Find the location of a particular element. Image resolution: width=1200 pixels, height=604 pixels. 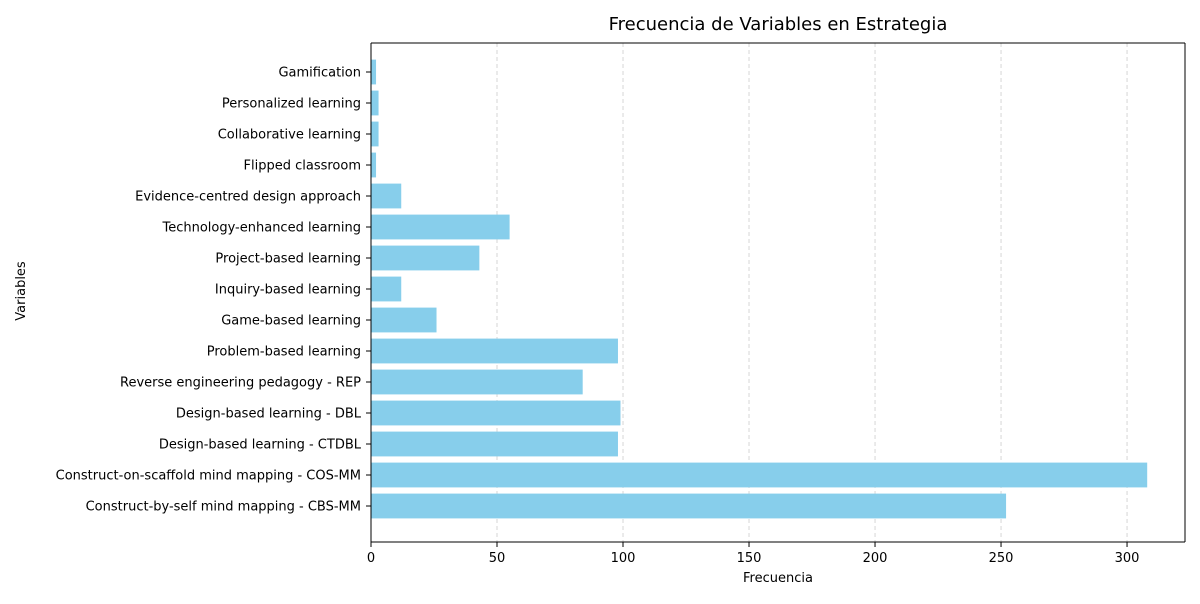

x-tick-label: 200 is located at coordinates (875, 558).